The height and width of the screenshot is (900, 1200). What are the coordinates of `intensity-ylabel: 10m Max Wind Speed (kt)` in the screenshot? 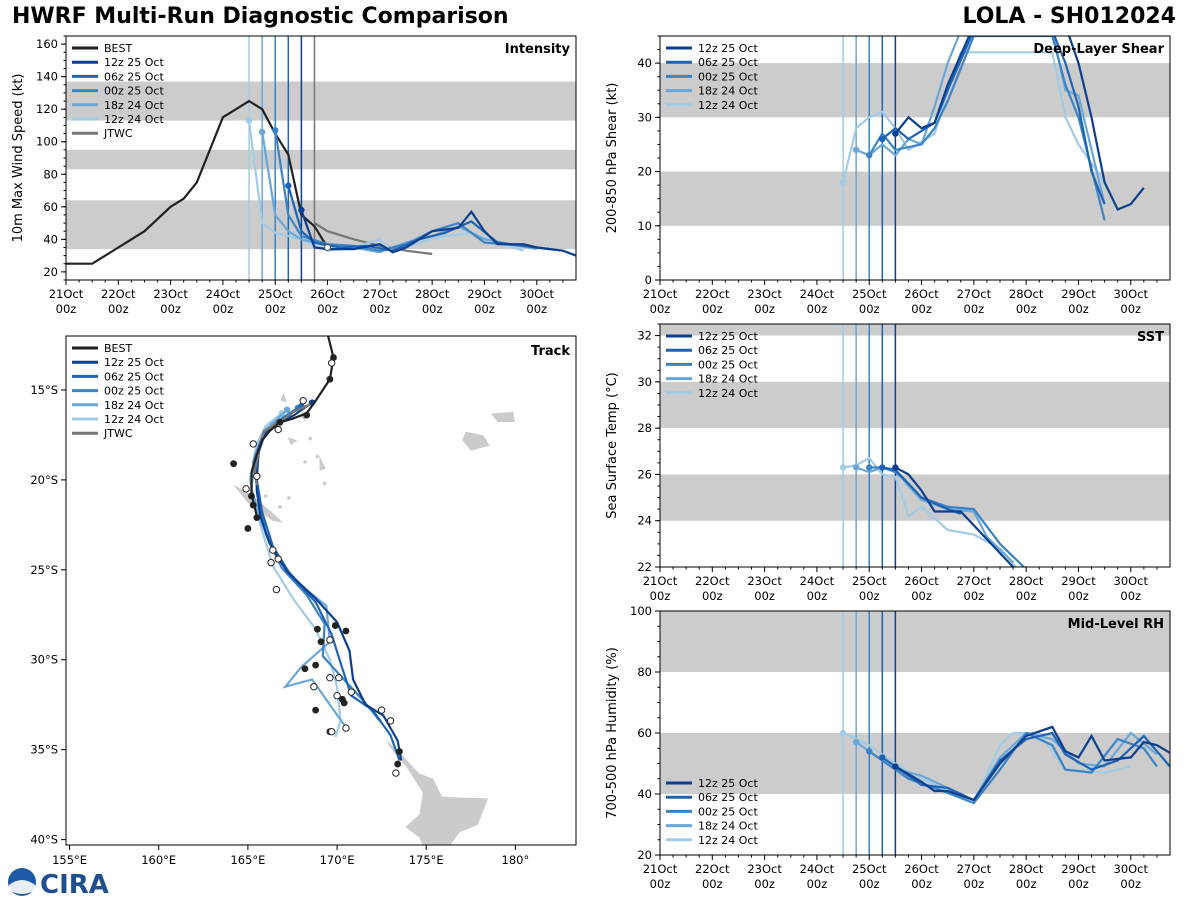 It's located at (18, 158).